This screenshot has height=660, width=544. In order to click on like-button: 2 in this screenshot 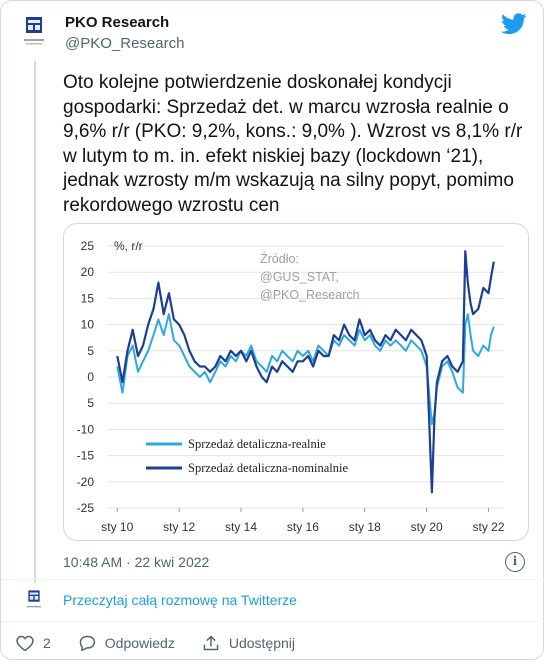, I will do `click(33, 643)`.